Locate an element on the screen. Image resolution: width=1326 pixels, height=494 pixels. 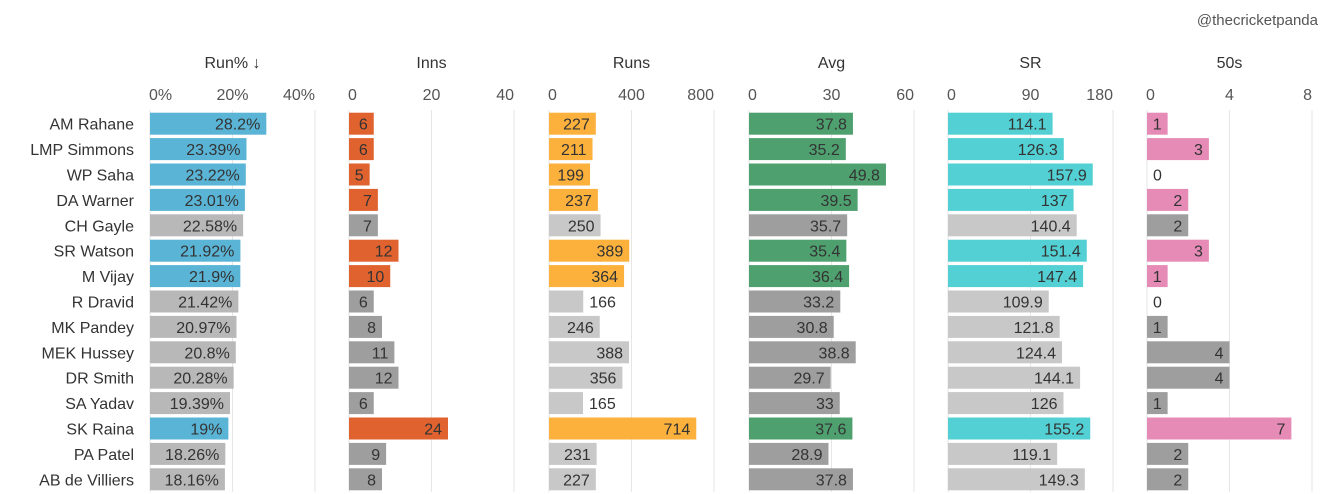
data-label: 157.9 is located at coordinates (1067, 176).